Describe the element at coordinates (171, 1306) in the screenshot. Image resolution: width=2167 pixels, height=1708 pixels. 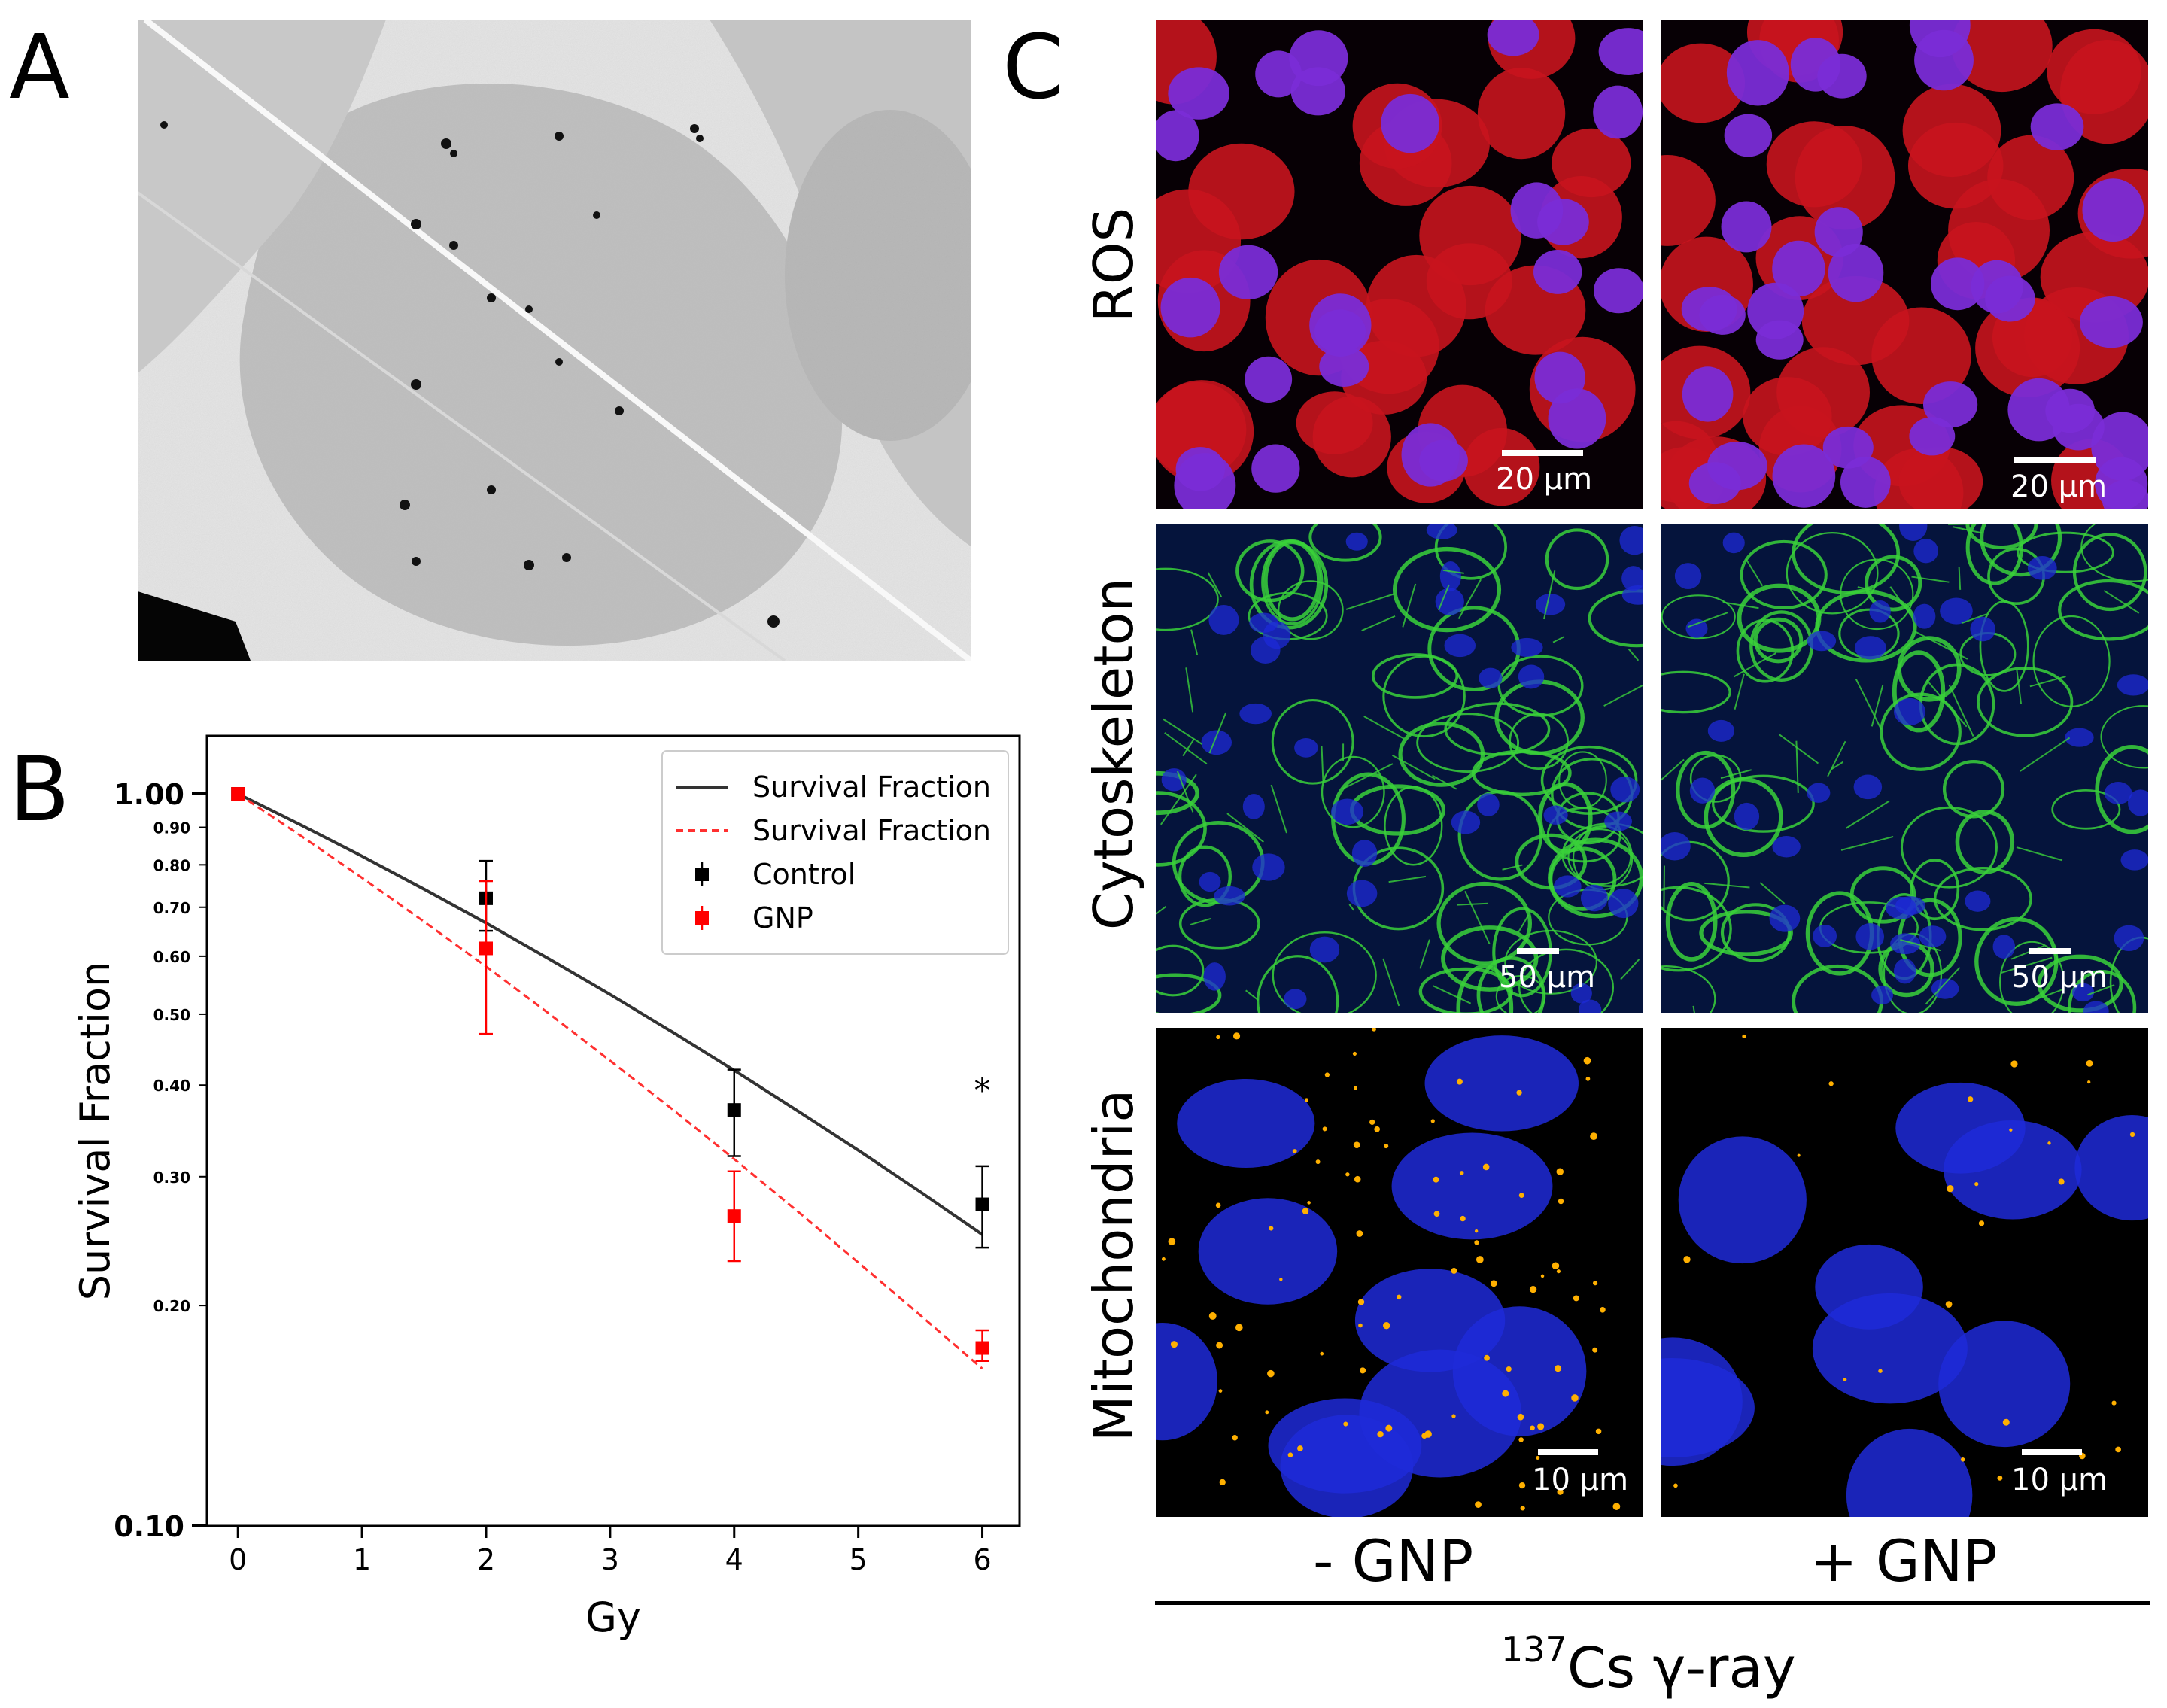
I see `y-minor-tick-label: 0.20` at that location.